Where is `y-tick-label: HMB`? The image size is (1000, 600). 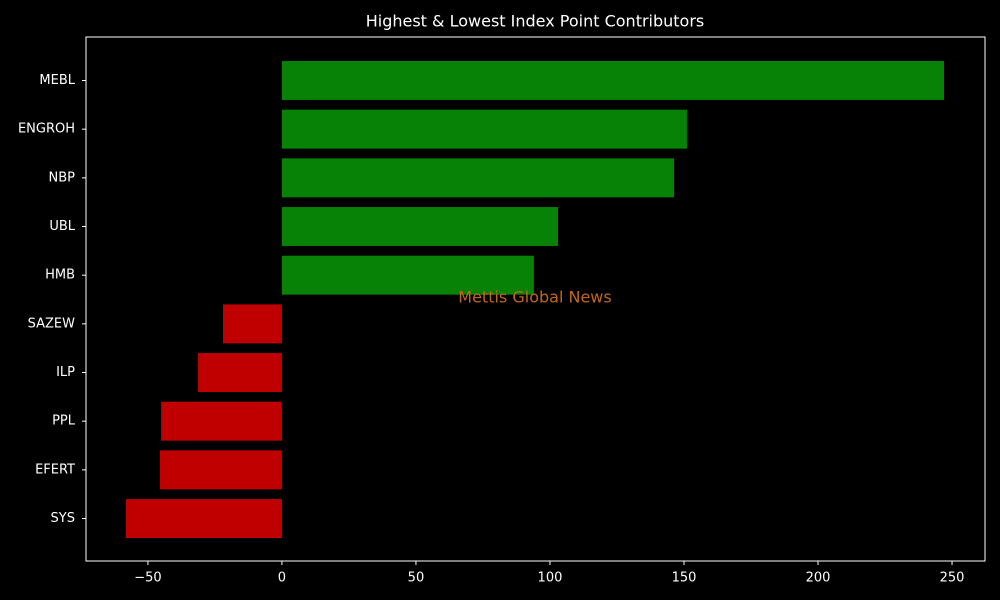 y-tick-label: HMB is located at coordinates (60, 275).